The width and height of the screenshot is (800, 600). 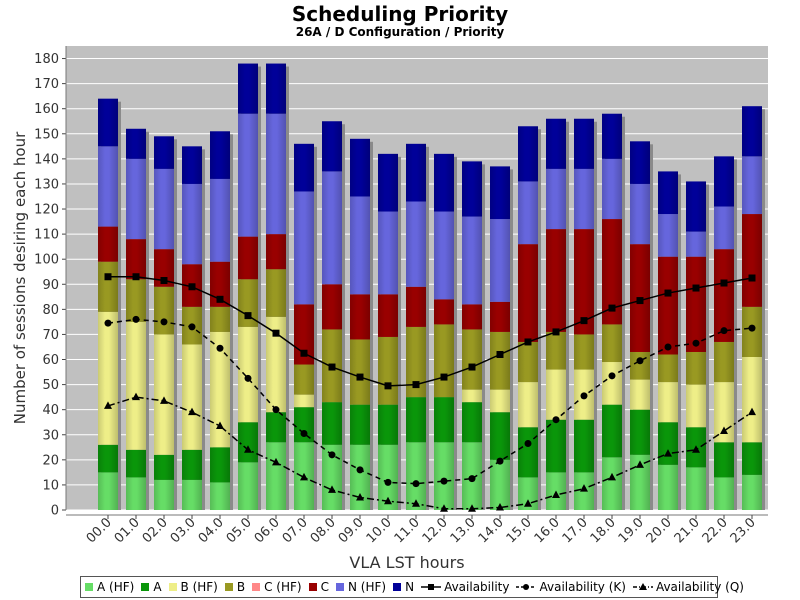 I want to click on legend-label: A, so click(x=157, y=587).